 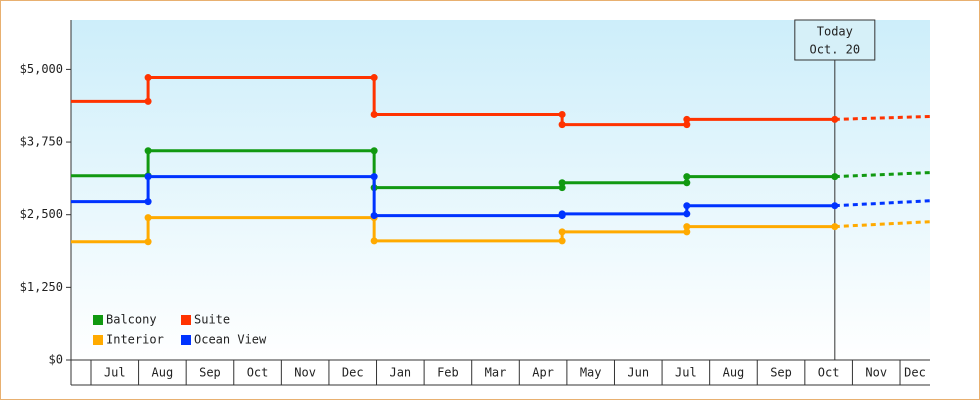 I want to click on today-label: Oct. 20, so click(x=835, y=50).